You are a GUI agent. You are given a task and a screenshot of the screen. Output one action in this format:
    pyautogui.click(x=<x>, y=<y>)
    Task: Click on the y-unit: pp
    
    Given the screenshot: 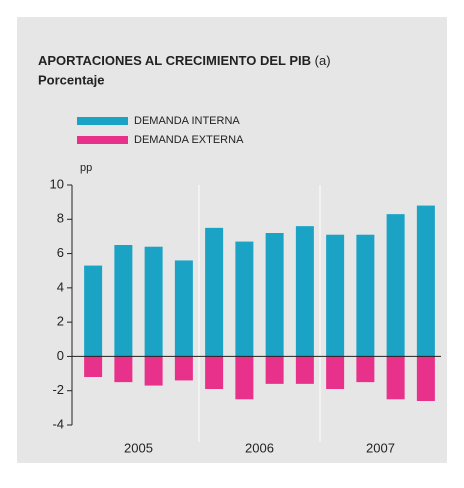 What is the action you would take?
    pyautogui.click(x=86, y=168)
    